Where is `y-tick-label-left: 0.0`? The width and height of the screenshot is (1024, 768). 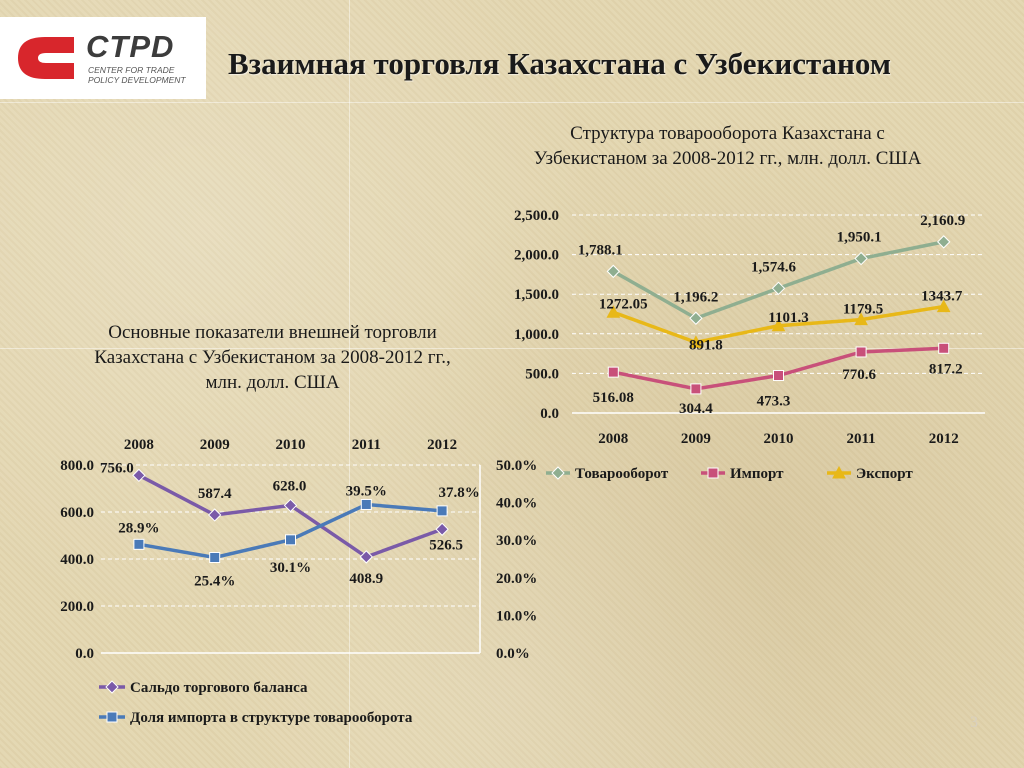 y-tick-label-left: 0.0 is located at coordinates (84, 654).